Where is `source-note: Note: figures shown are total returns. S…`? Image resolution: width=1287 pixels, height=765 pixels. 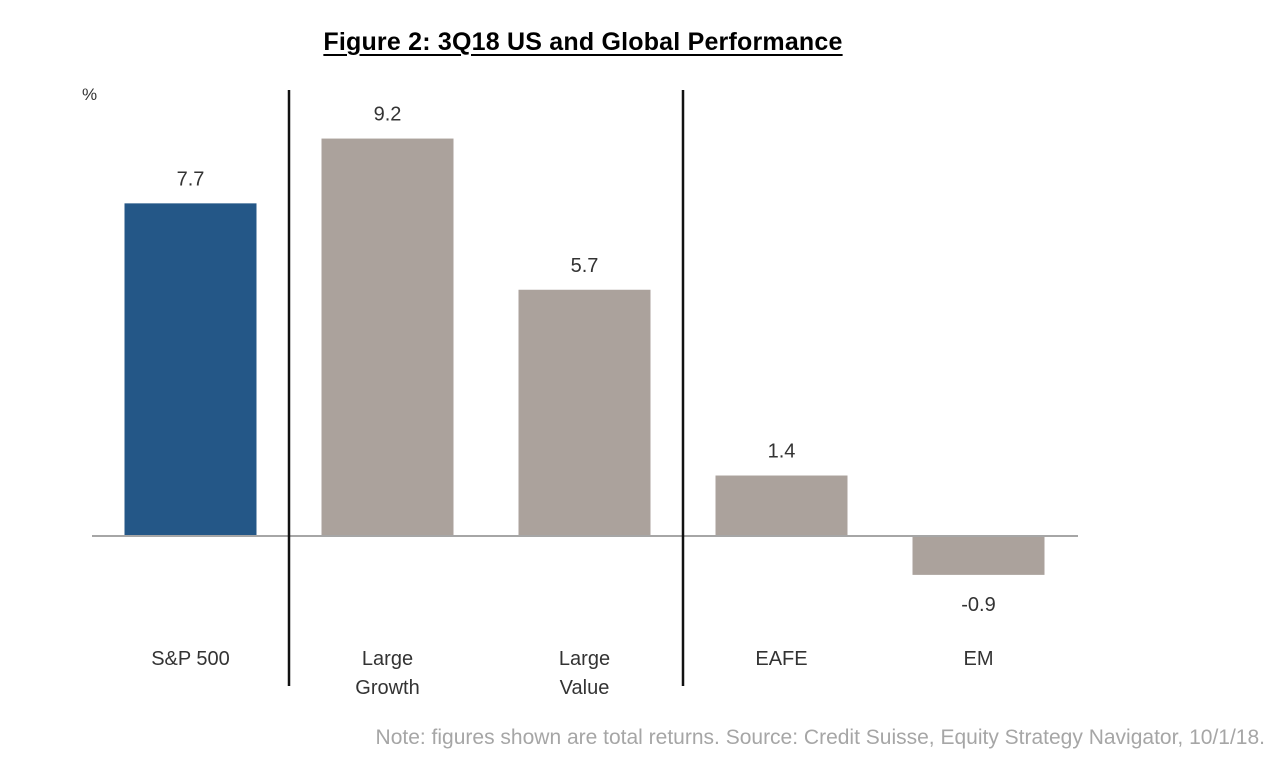
source-note: Note: figures shown are total returns. S… is located at coordinates (820, 737).